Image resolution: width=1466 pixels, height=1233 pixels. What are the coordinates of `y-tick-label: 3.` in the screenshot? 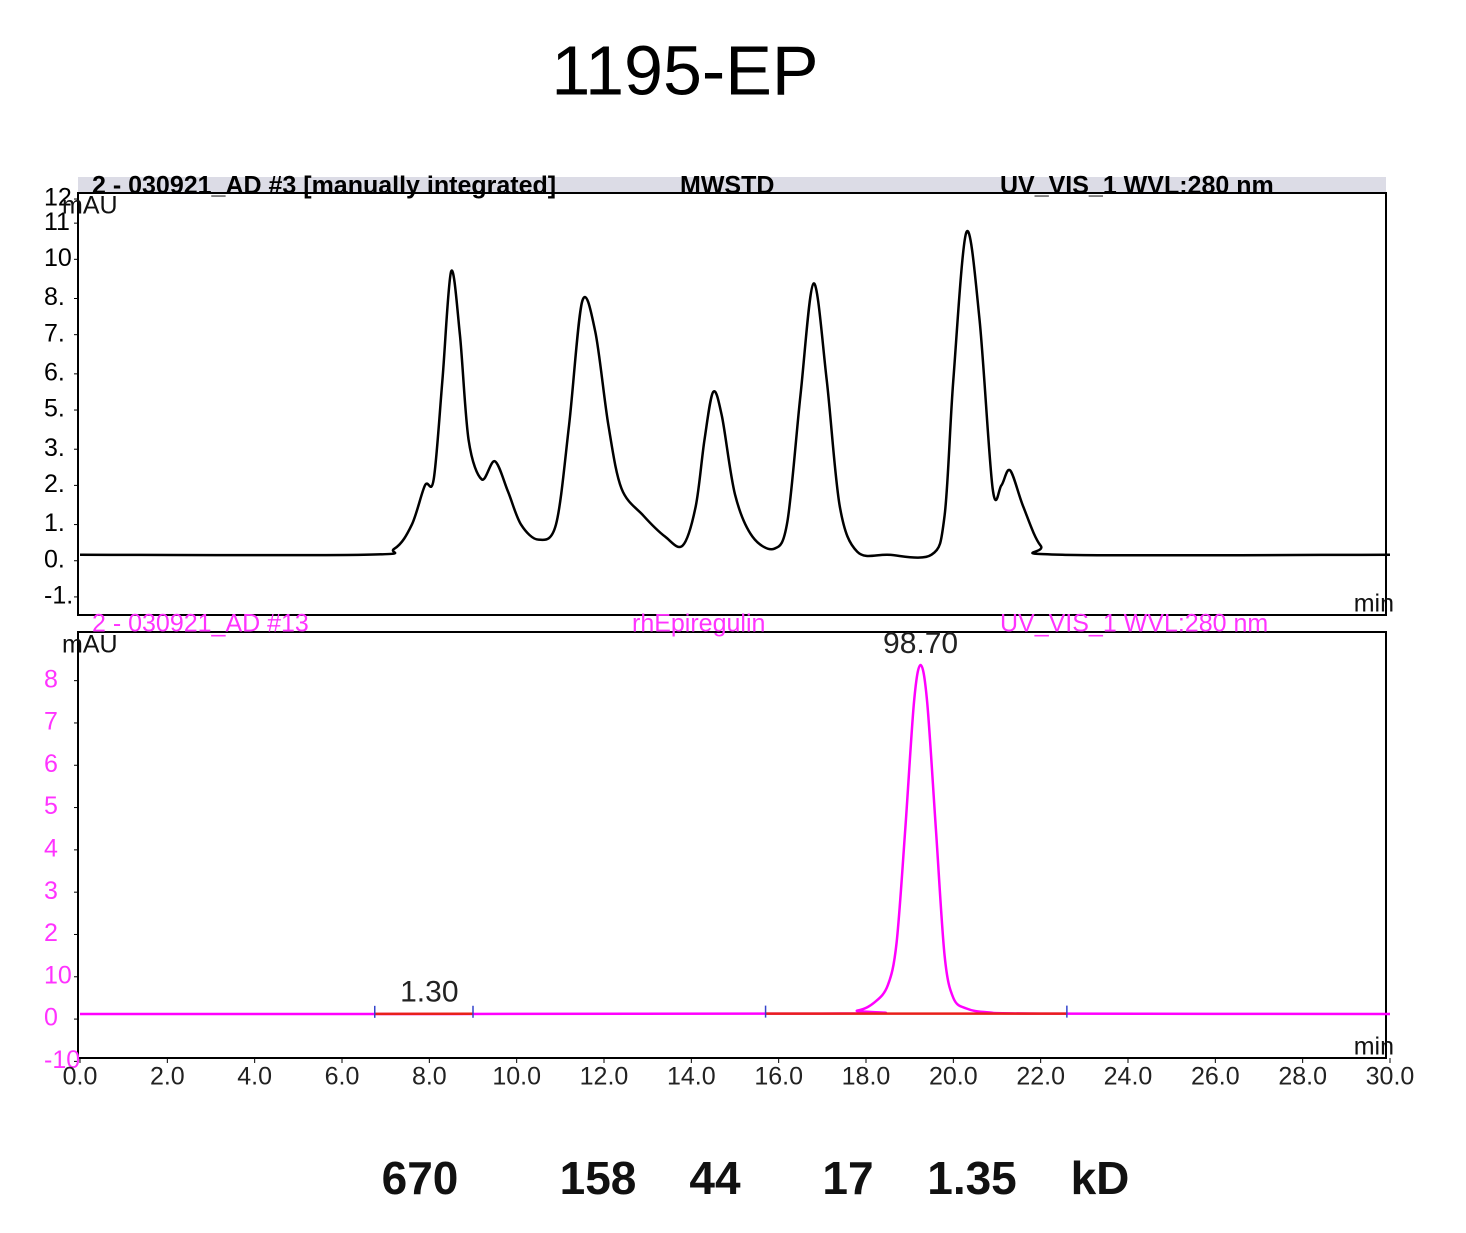 It's located at (54, 448).